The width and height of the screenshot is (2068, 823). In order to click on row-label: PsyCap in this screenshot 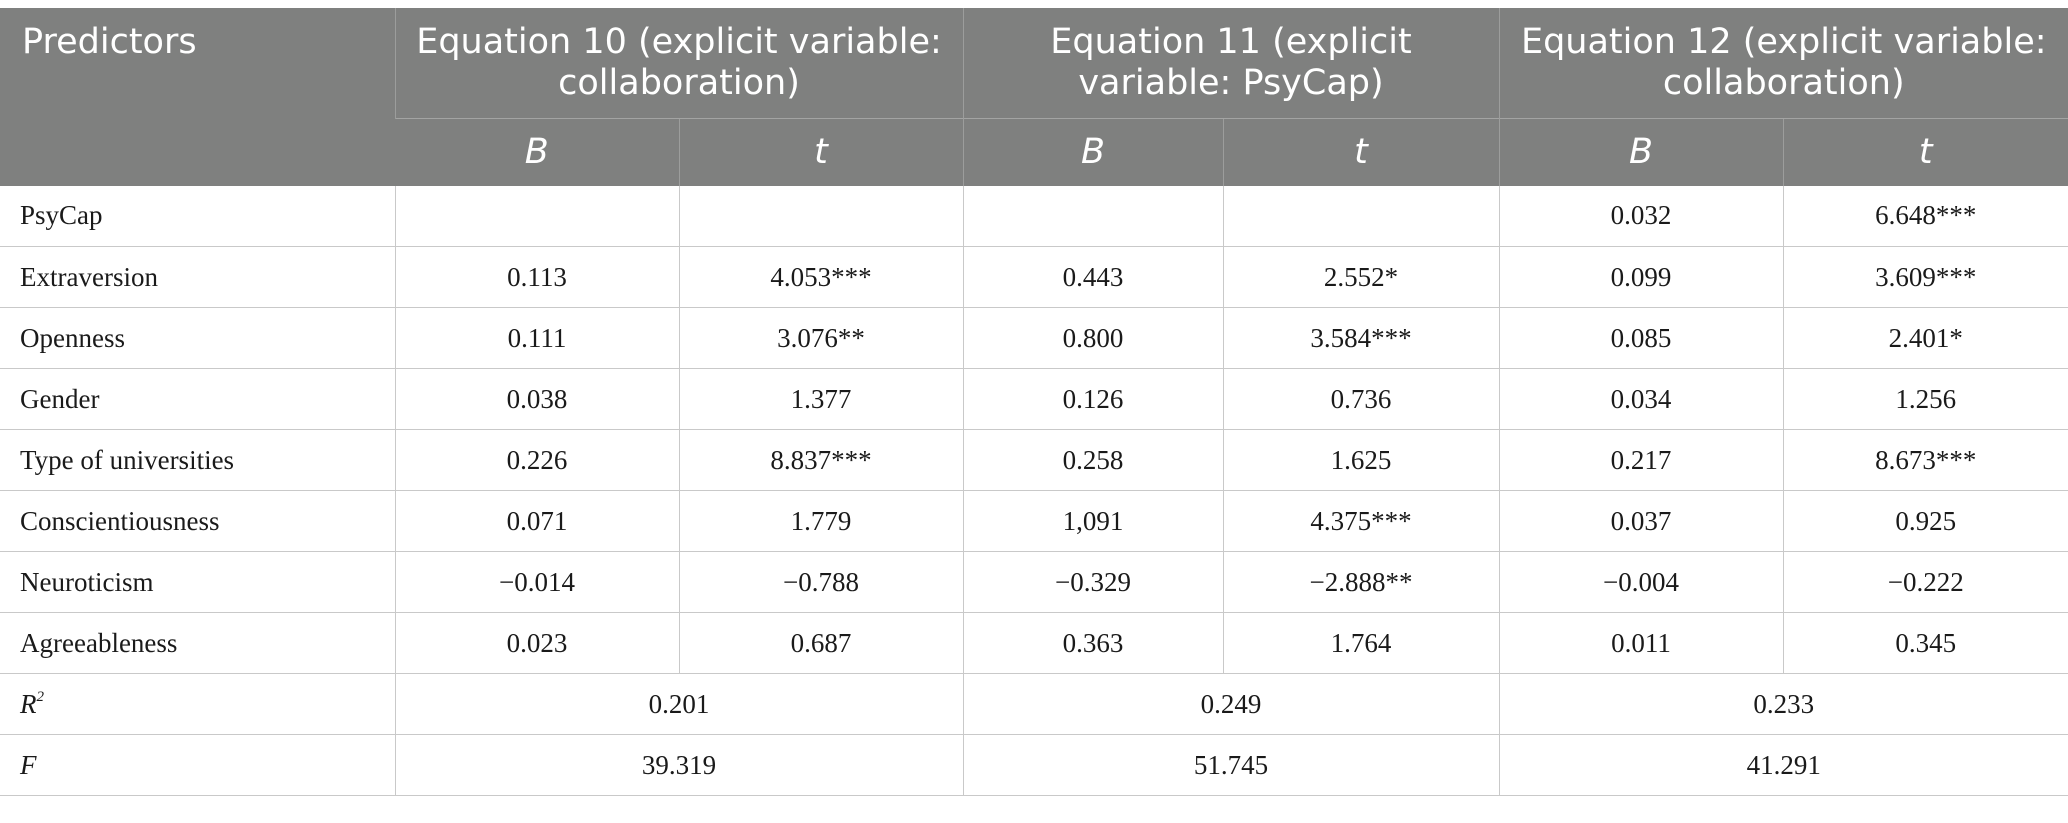, I will do `click(197, 216)`.